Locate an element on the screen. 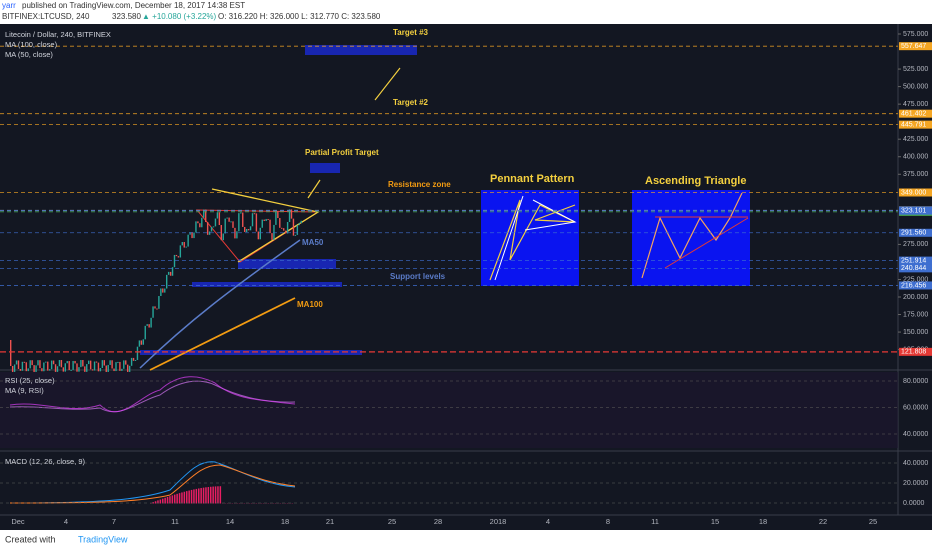 The height and width of the screenshot is (555, 932). time-label: 18 is located at coordinates (763, 521).